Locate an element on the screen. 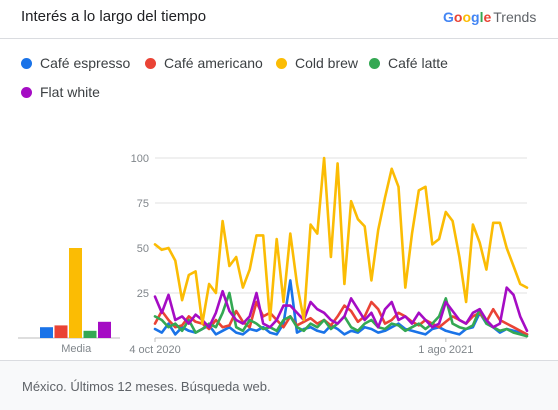 The width and height of the screenshot is (558, 410). legend-item-cafe-latte: Café latte is located at coordinates (408, 63).